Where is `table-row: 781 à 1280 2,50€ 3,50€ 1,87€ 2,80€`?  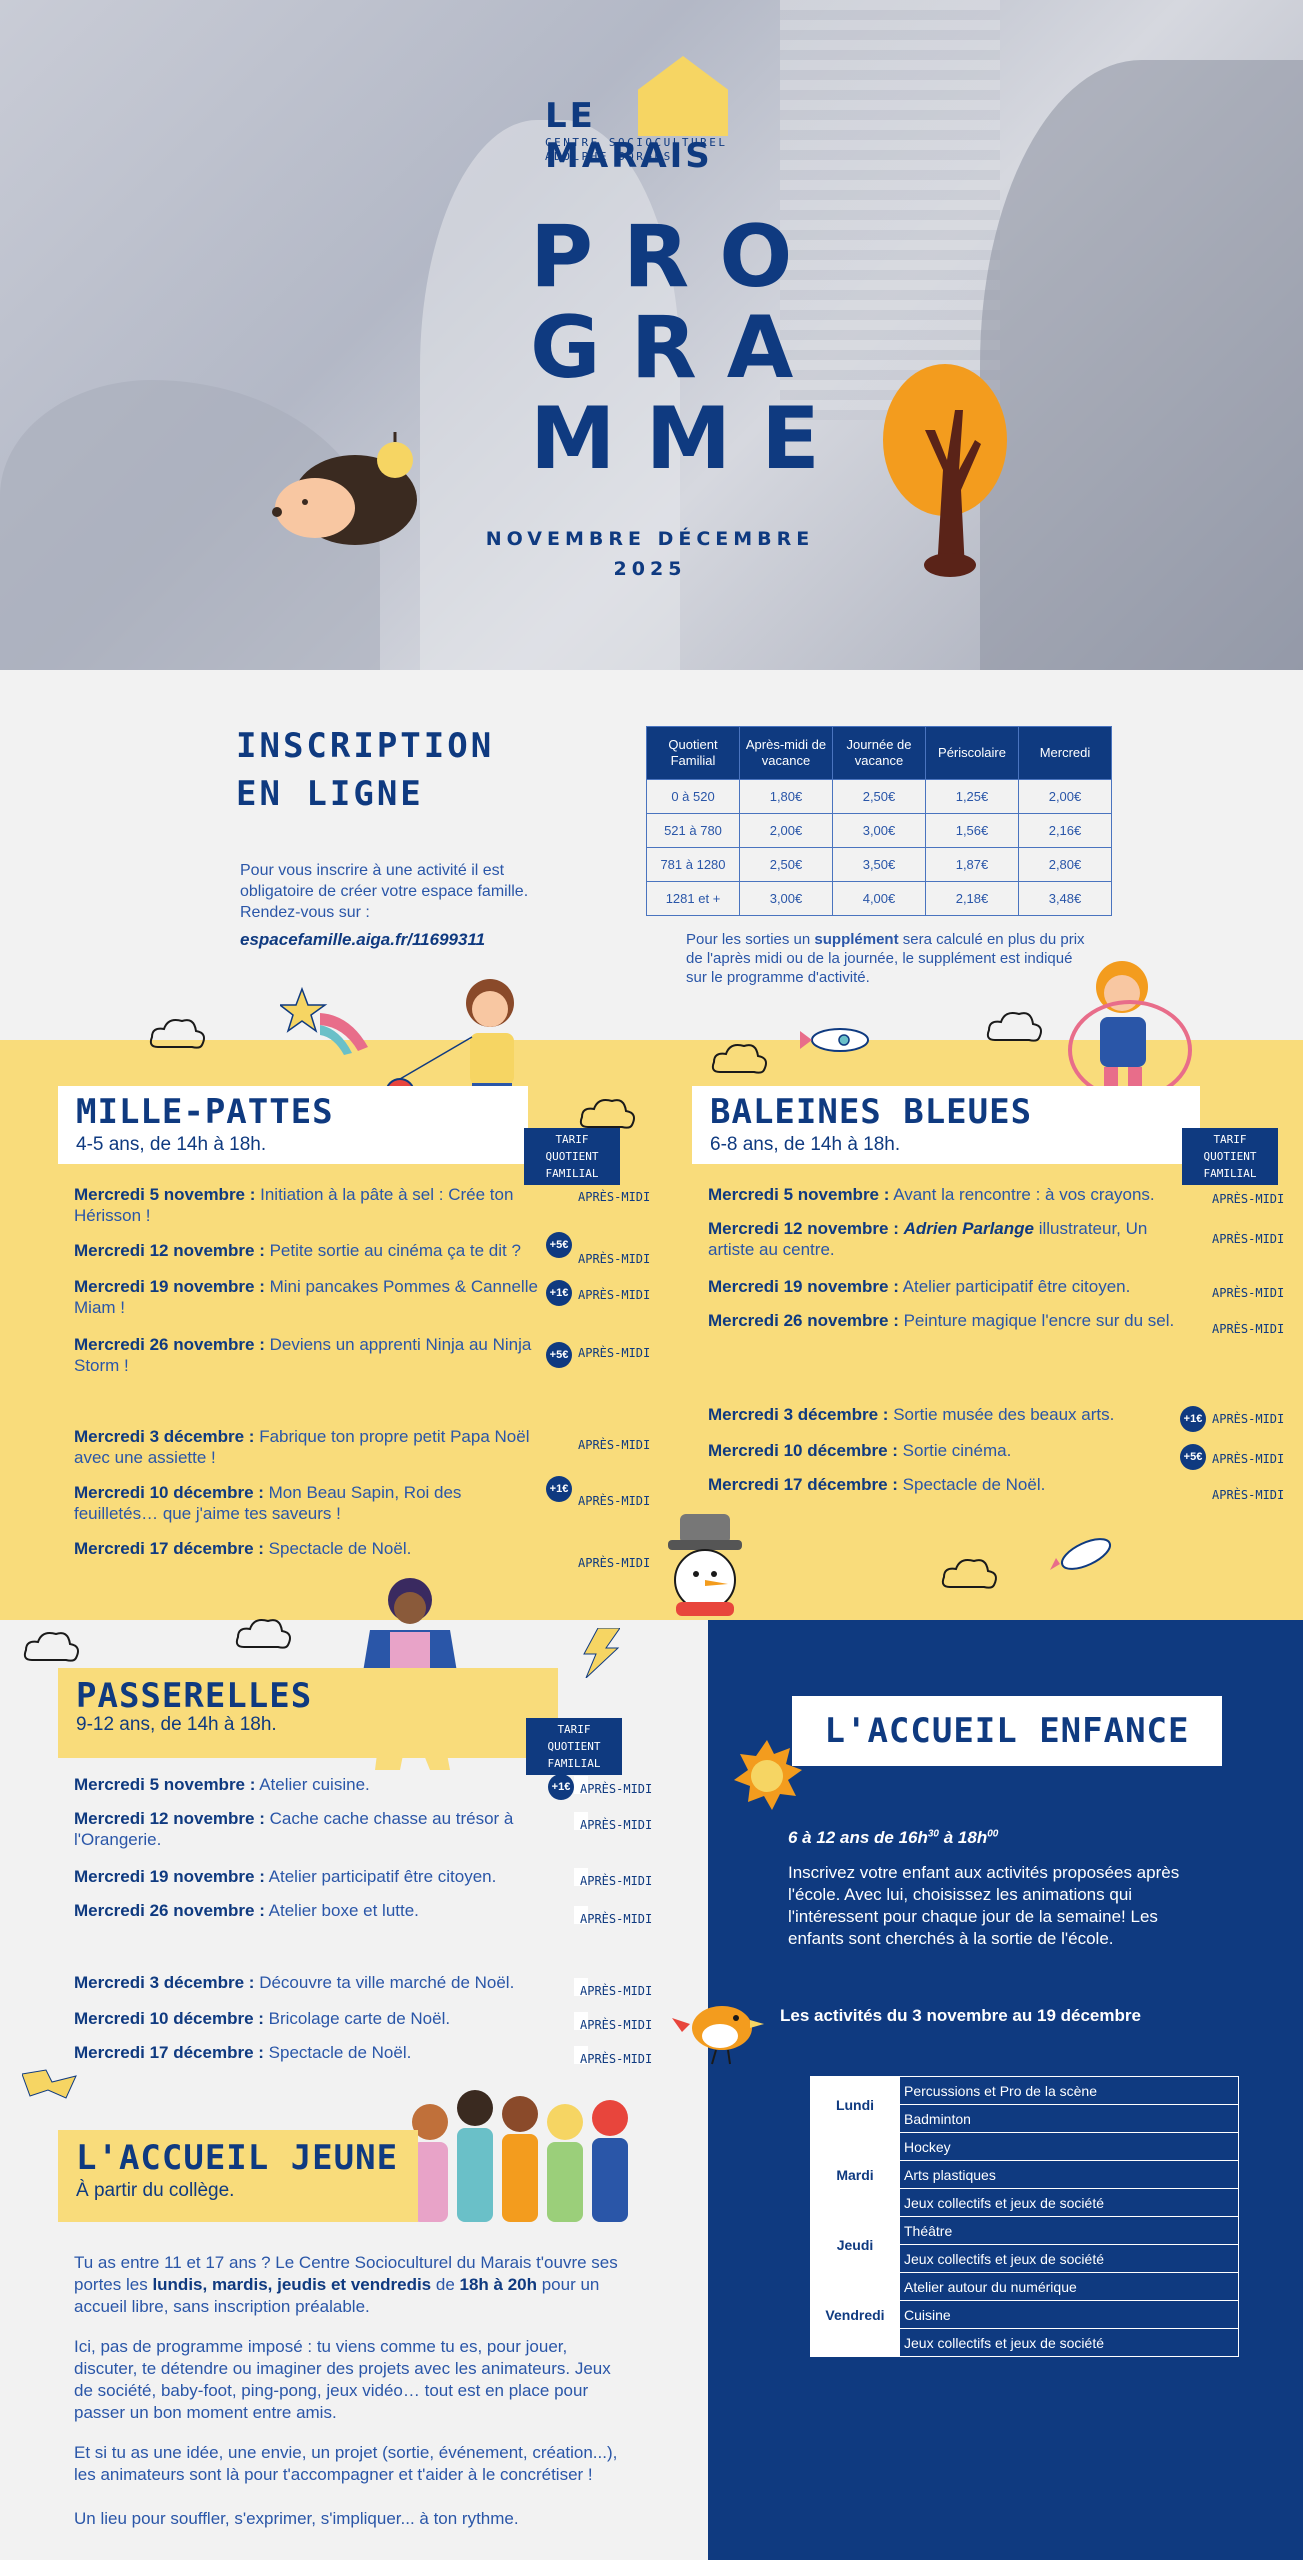
table-row: 781 à 1280 2,50€ 3,50€ 1,87€ 2,80€ is located at coordinates (879, 864).